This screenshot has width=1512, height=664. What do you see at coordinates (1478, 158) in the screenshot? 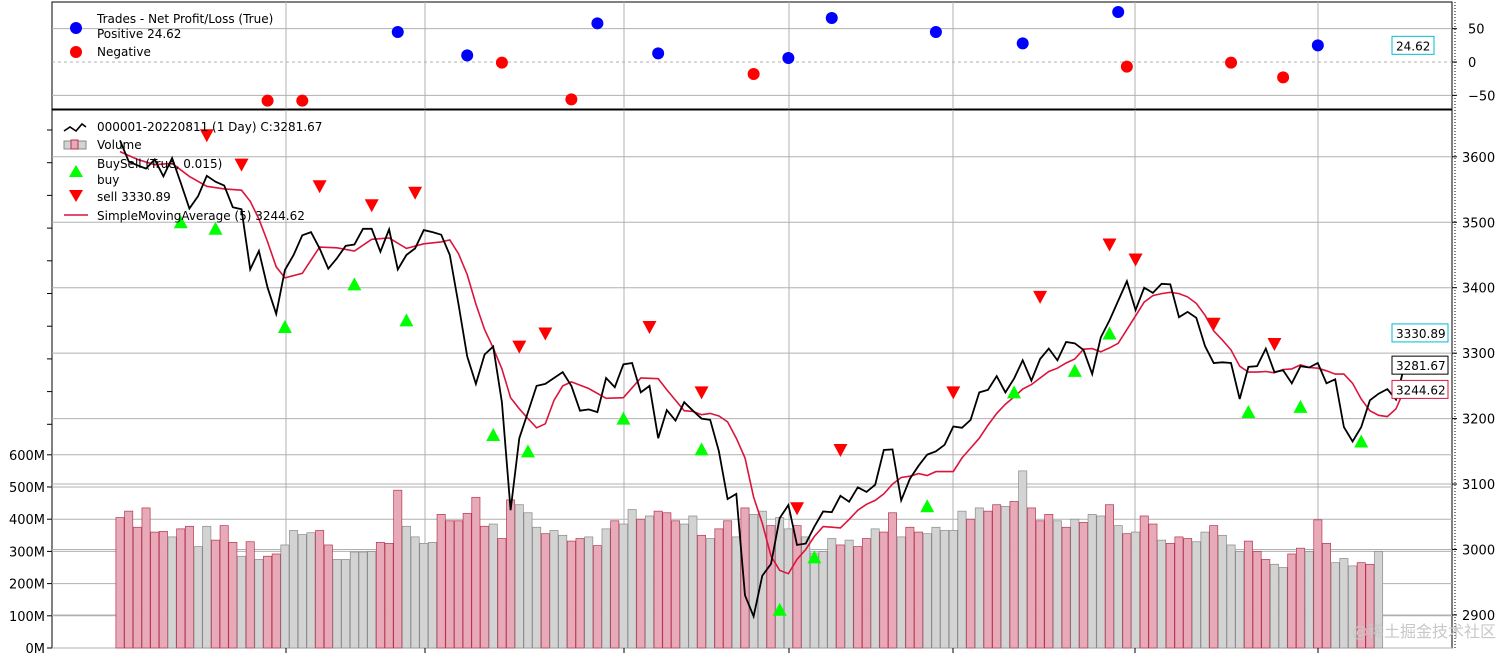
I see `price-ytick-label: 3600` at bounding box center [1478, 158].